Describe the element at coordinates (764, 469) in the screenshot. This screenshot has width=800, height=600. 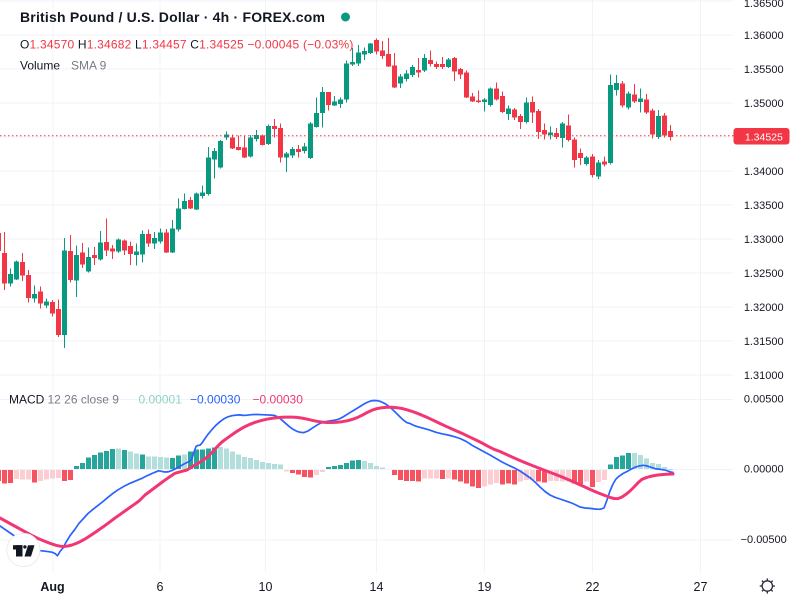
I see `svg-text: 0.00000` at that location.